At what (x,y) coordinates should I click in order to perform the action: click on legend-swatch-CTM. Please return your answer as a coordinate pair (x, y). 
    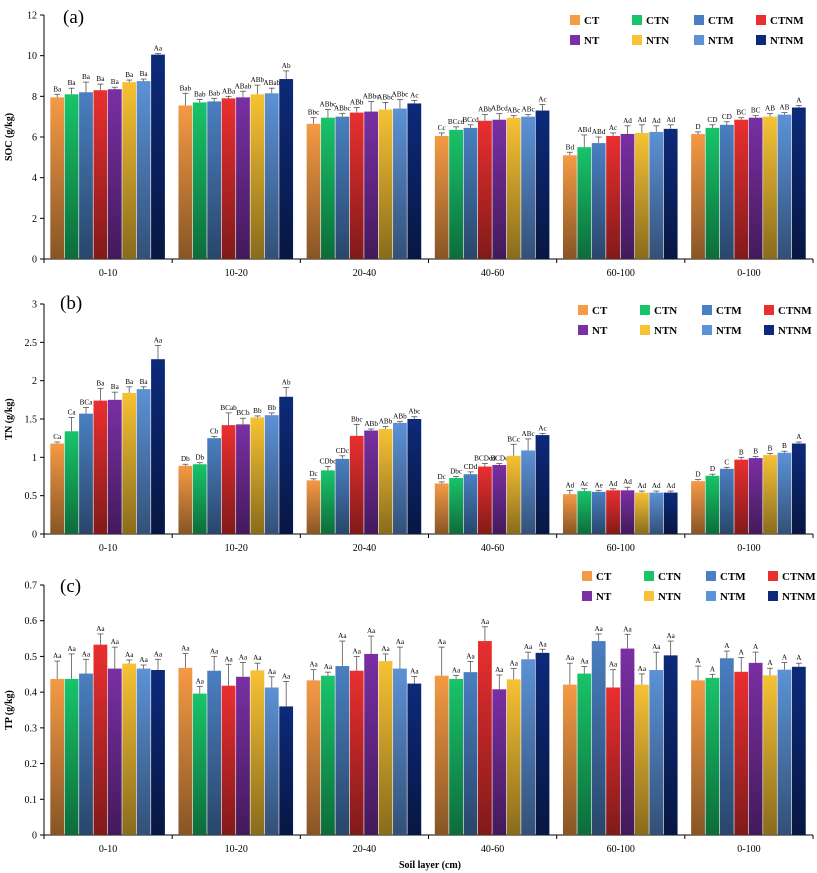
    Looking at the image, I should click on (699, 20).